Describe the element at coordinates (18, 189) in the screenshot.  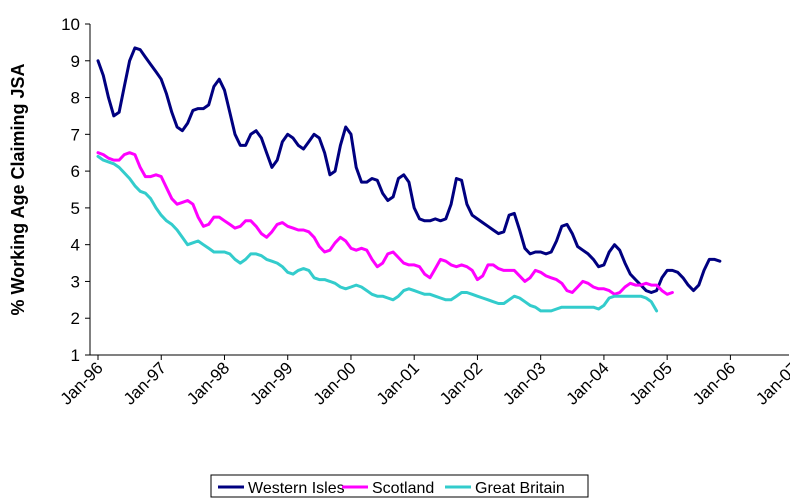
I see `y-axis-title: % Working Age Claiming JSA` at that location.